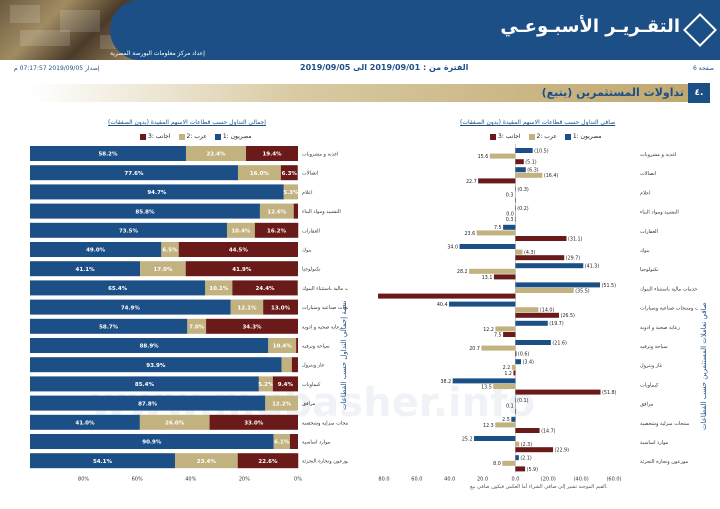 This screenshot has height=509, width=720. Describe the element at coordinates (316, 443) in the screenshot. I see `category-label: موارد اساسية` at that location.